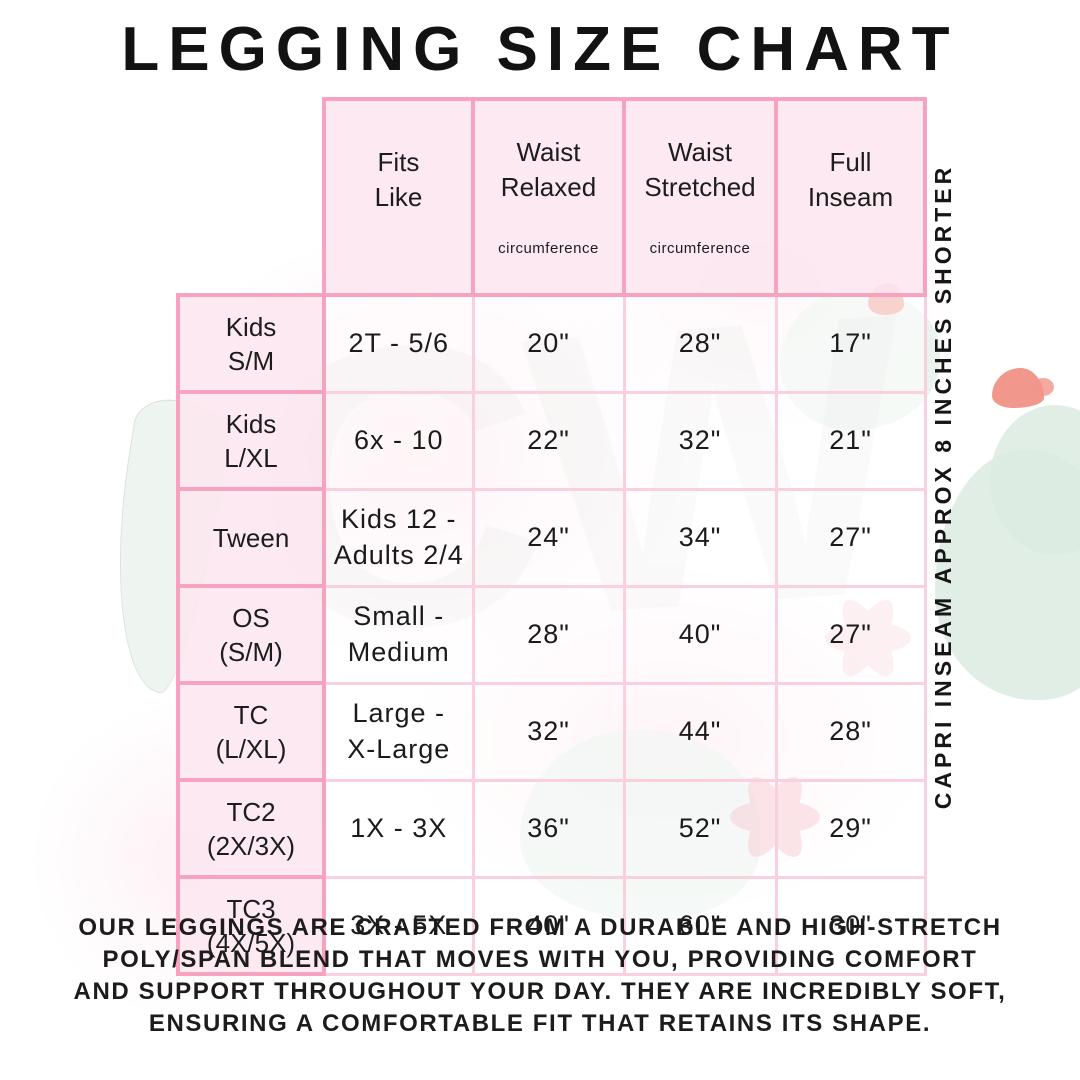 The height and width of the screenshot is (1080, 1080). What do you see at coordinates (700, 169) in the screenshot?
I see `column-header-label: Waist Stretched` at bounding box center [700, 169].